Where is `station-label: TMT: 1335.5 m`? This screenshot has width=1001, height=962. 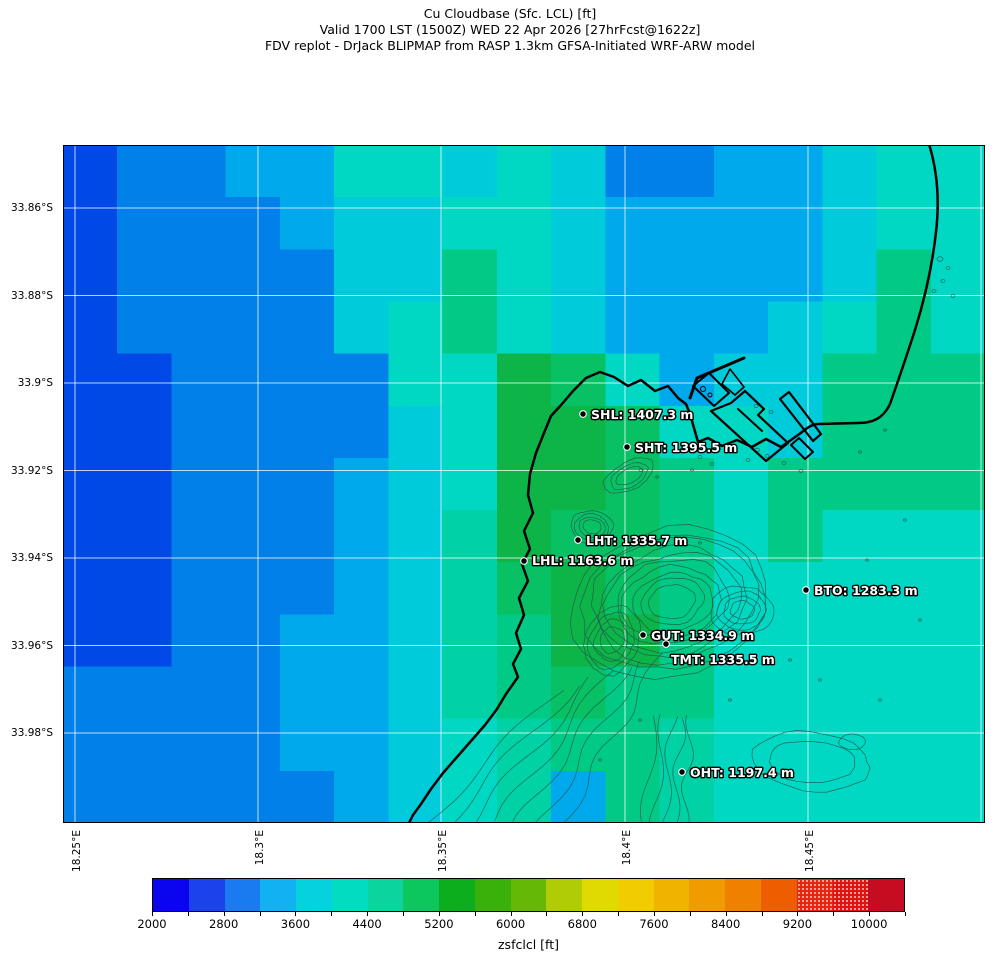
station-label: TMT: 1335.5 m is located at coordinates (723, 659).